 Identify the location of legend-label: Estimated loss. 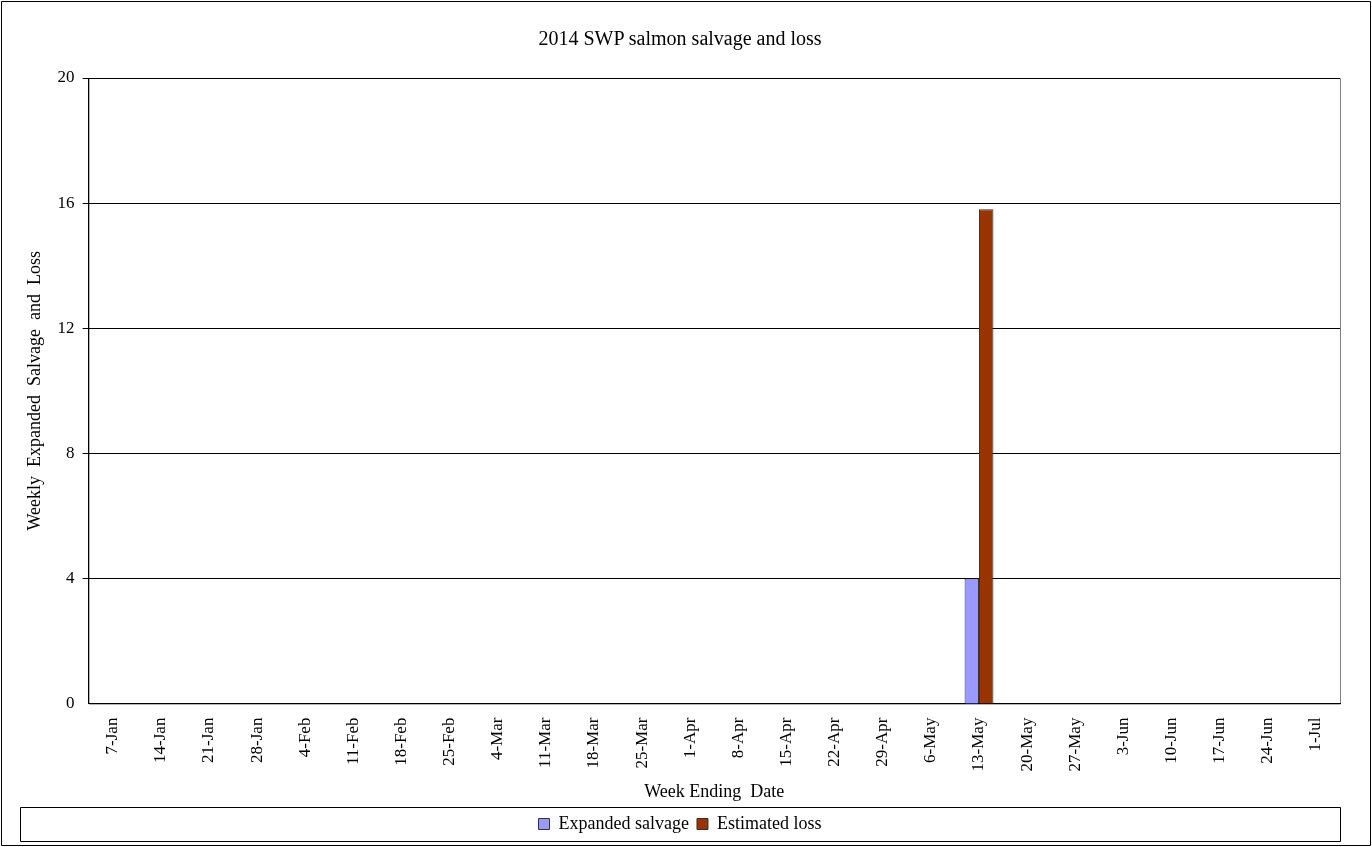
(769, 822).